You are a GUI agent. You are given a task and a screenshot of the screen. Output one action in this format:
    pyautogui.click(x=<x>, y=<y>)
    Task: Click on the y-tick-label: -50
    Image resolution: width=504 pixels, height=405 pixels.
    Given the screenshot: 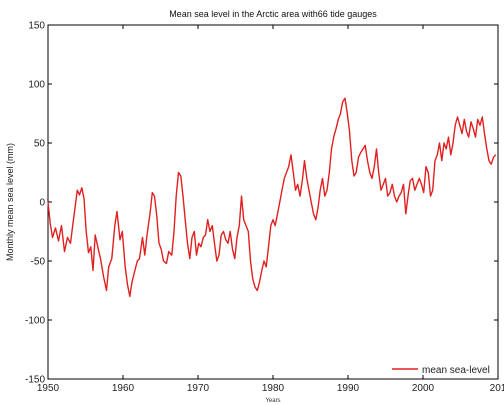 What is the action you would take?
    pyautogui.click(x=38, y=262)
    